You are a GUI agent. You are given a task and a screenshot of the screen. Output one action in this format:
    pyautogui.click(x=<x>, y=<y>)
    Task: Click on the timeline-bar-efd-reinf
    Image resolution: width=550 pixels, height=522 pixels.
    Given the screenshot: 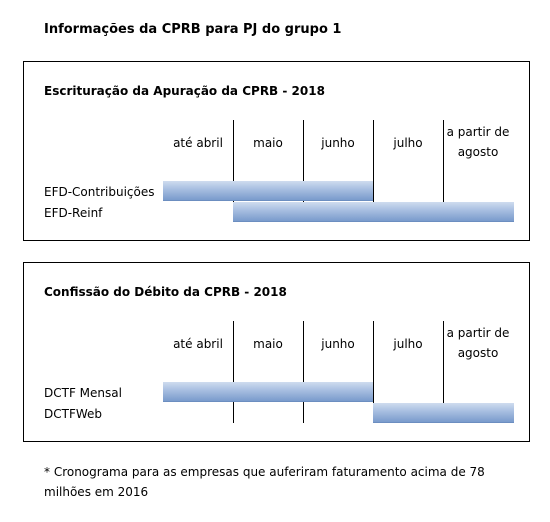 What is the action you would take?
    pyautogui.click(x=373, y=212)
    